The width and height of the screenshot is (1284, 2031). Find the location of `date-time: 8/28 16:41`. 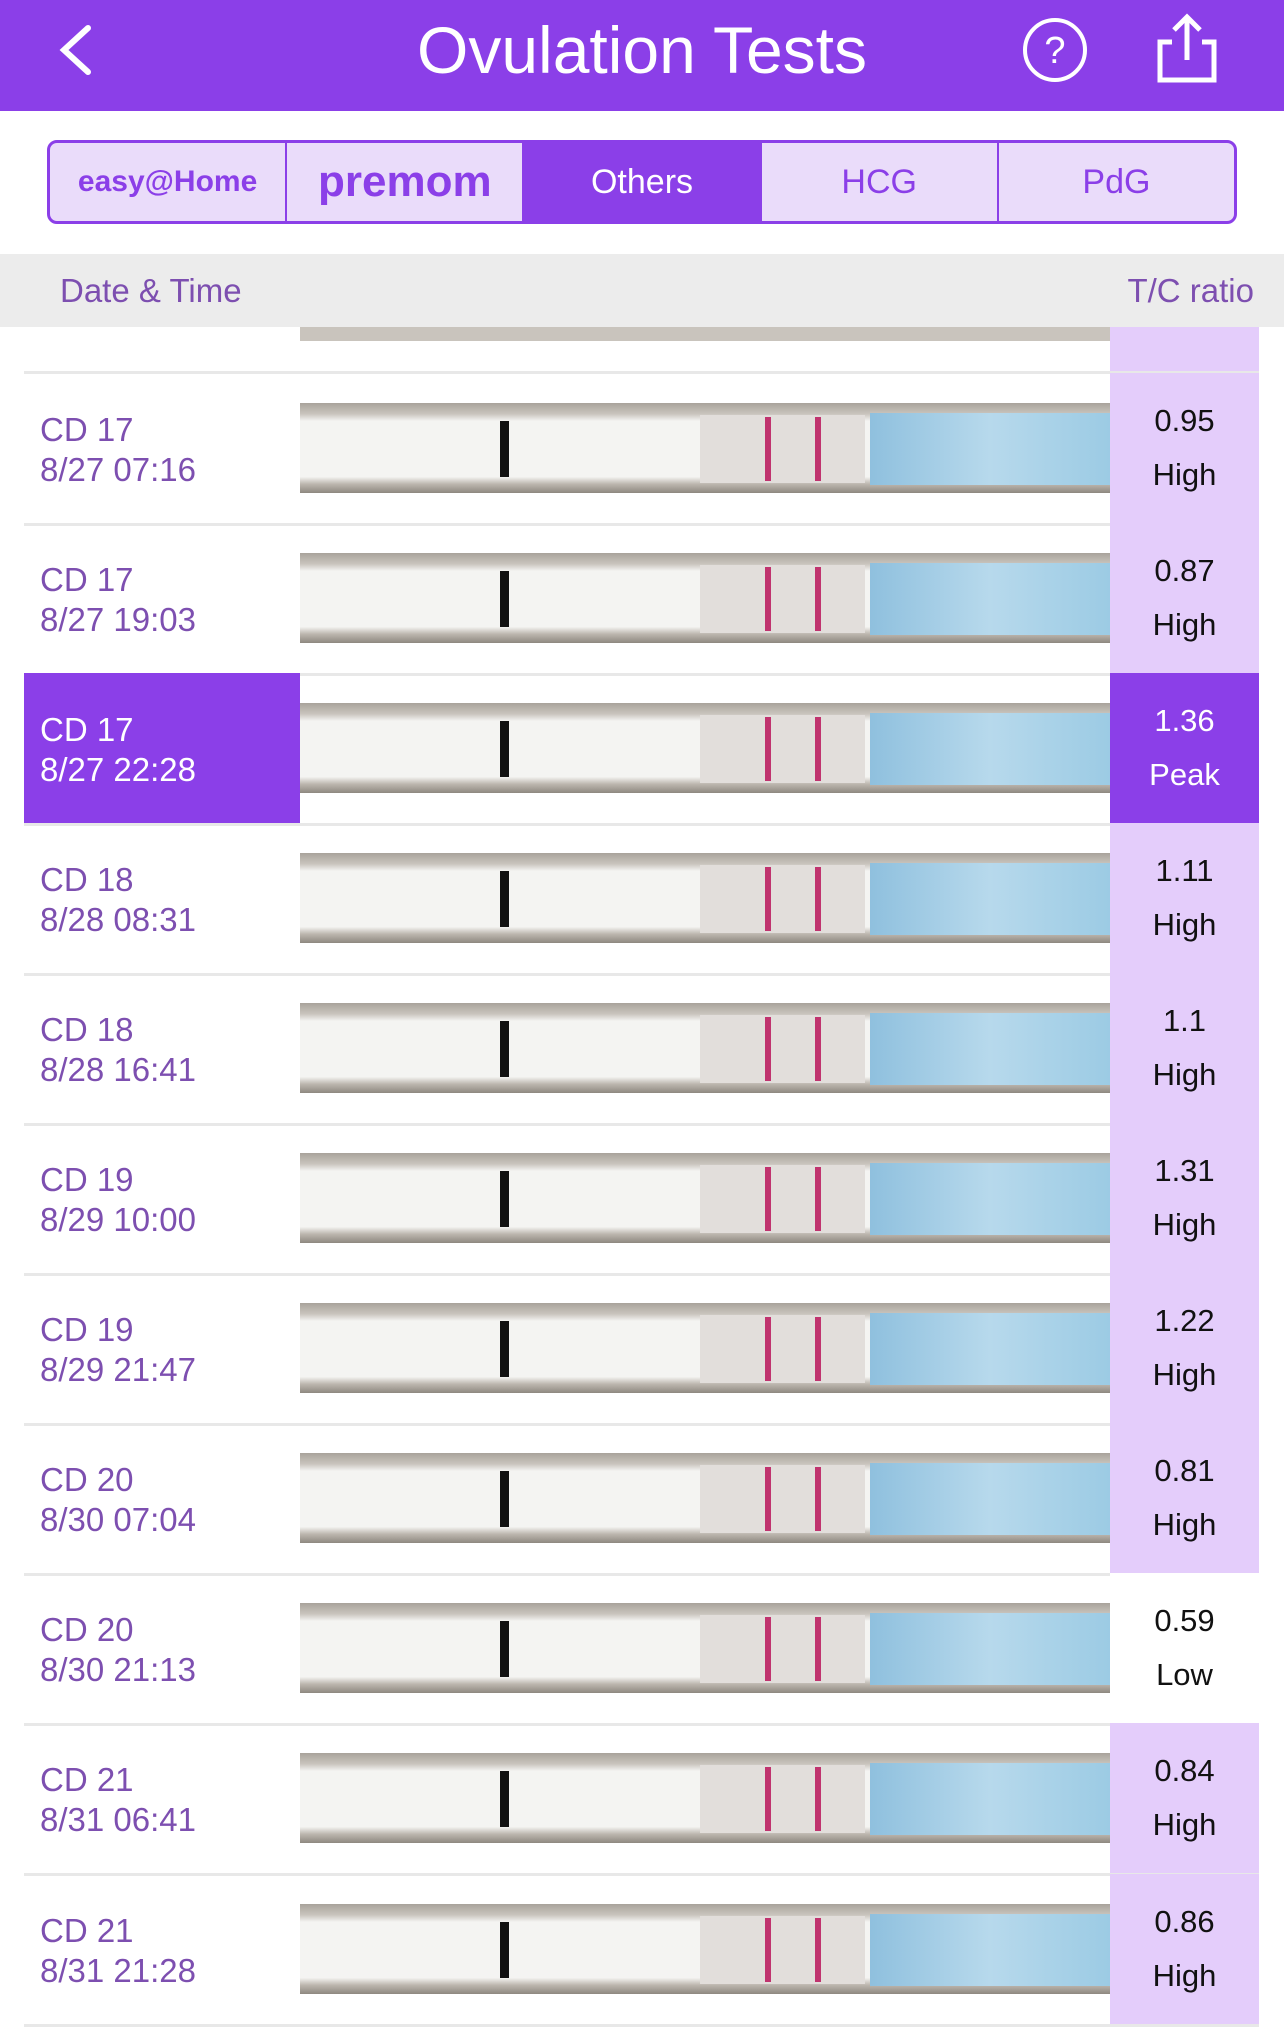

date-time: 8/28 16:41 is located at coordinates (118, 1070).